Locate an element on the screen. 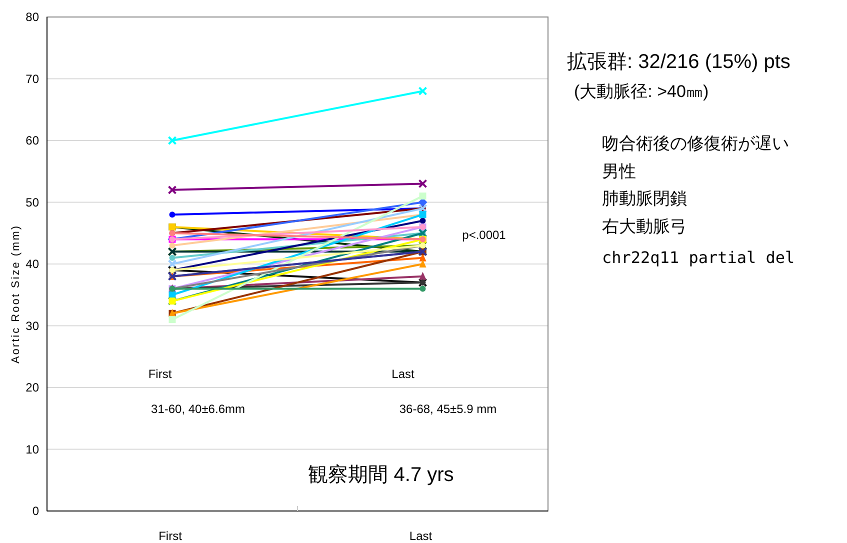 This screenshot has height=543, width=847. y-tick-label: 20 is located at coordinates (33, 387).